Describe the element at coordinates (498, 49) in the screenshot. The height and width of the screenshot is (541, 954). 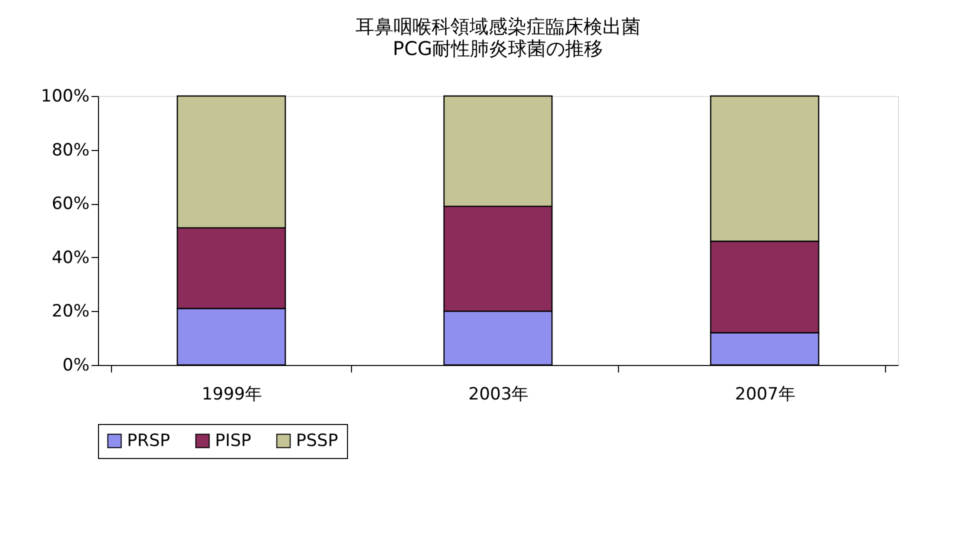
I see `chart-subtitle: PCG耐性肺炎球菌の推移` at that location.